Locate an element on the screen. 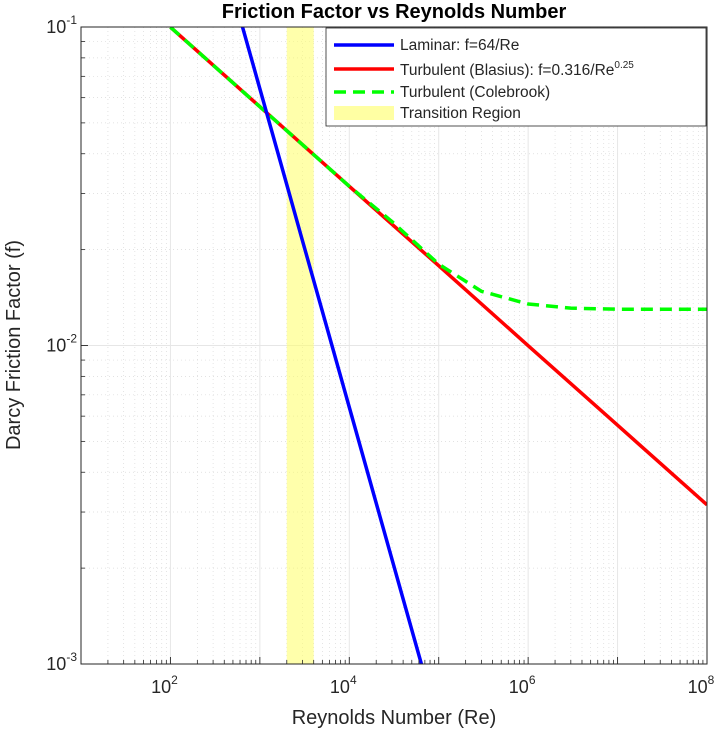 Image resolution: width=725 pixels, height=731 pixels. legend-entry-transition: Transition Region is located at coordinates (427, 113).